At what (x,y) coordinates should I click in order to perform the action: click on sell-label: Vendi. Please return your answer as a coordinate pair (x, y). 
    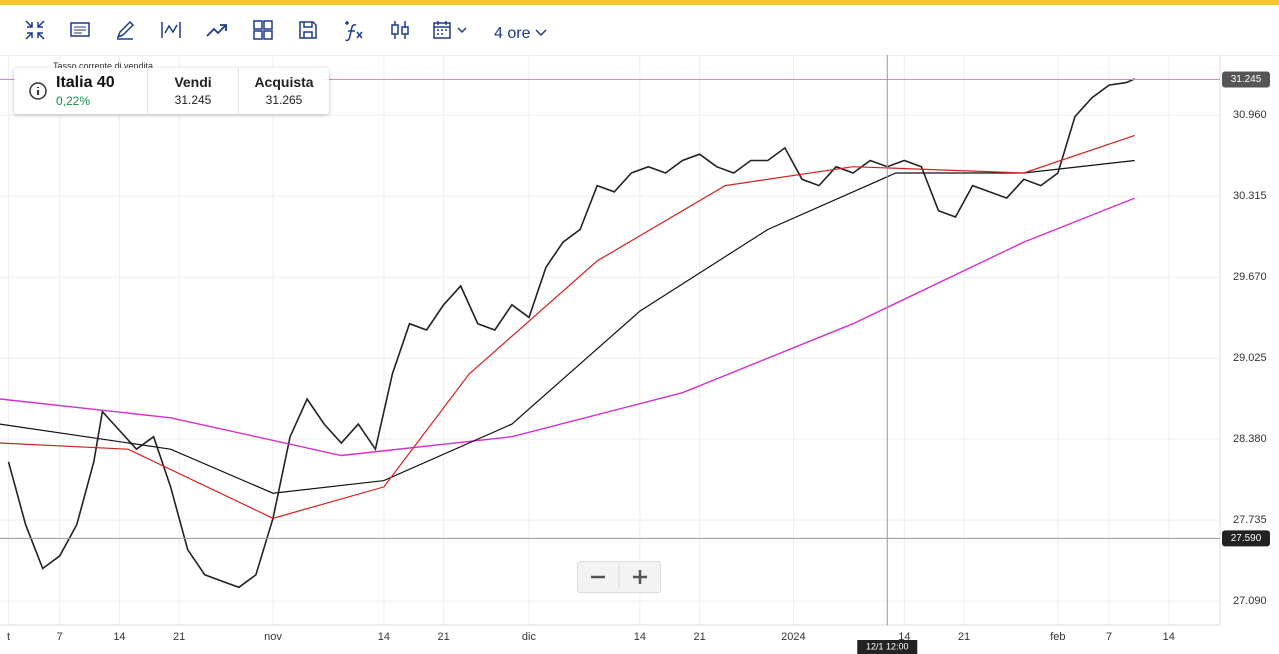
    Looking at the image, I should click on (193, 82).